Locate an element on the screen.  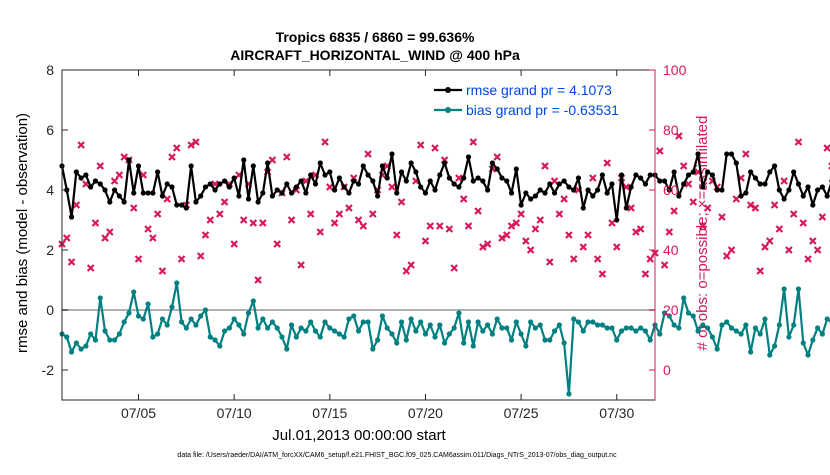
legend-label: bias grand pr = -0.63531 is located at coordinates (542, 110).